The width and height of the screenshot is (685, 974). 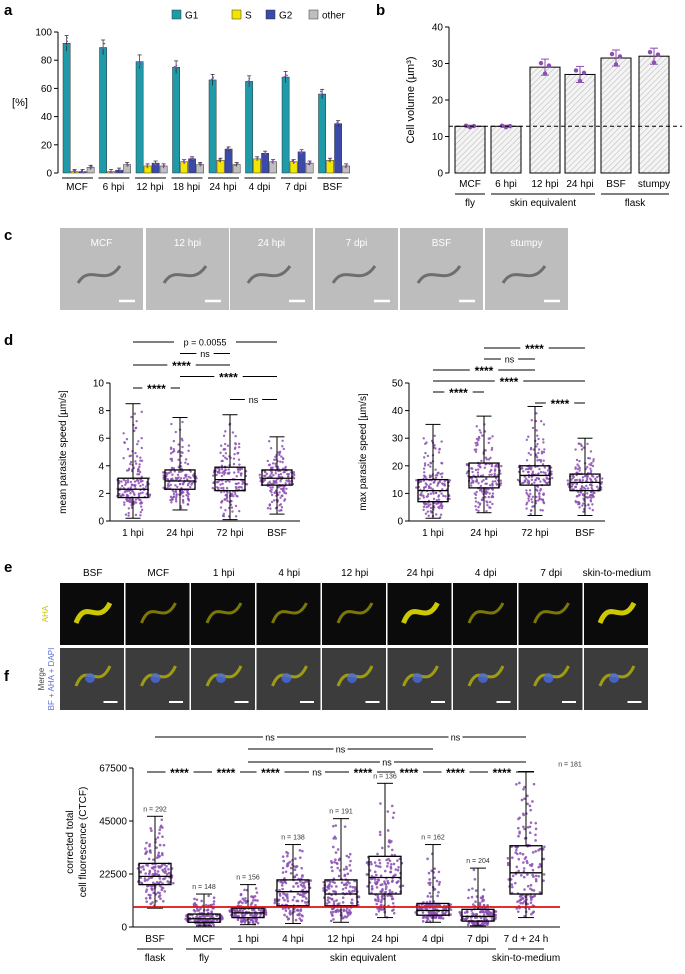 I want to click on panel-f-category-label: 1 hpi, so click(x=248, y=939).